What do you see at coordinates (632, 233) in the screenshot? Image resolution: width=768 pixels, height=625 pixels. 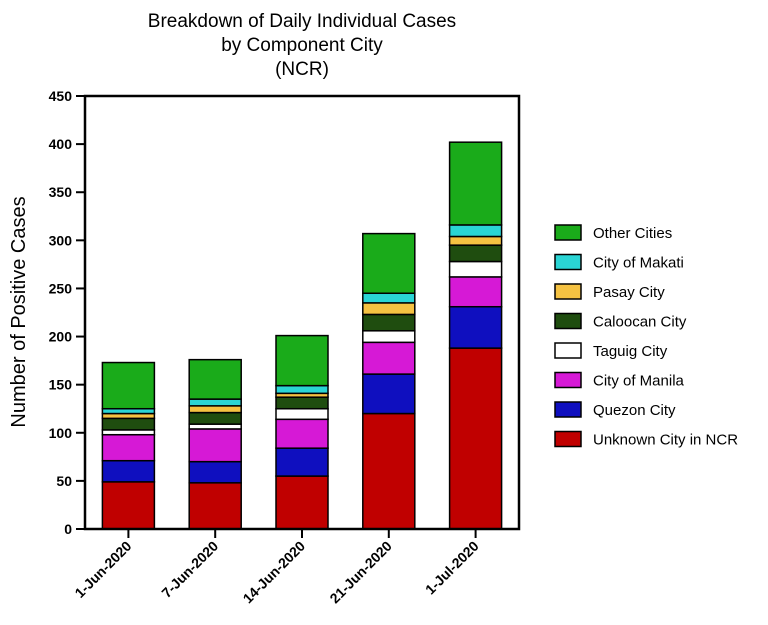 I see `legend-label: Other Cities` at bounding box center [632, 233].